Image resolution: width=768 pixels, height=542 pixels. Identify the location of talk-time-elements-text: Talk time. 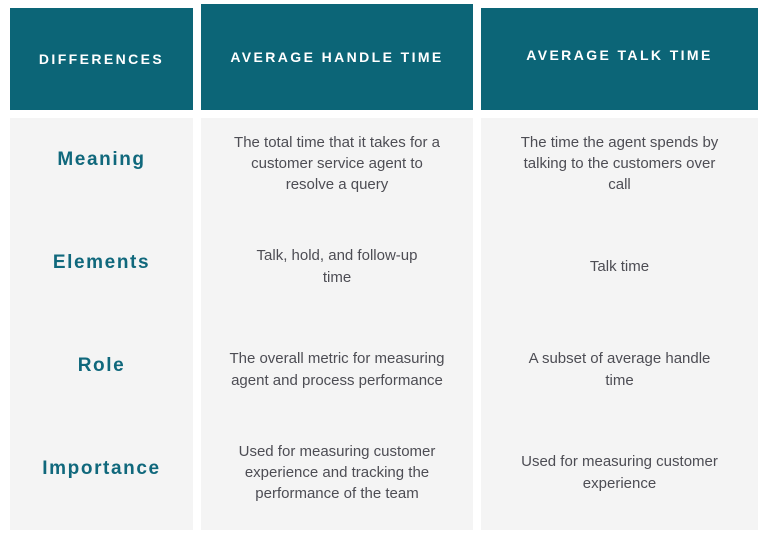
(619, 266).